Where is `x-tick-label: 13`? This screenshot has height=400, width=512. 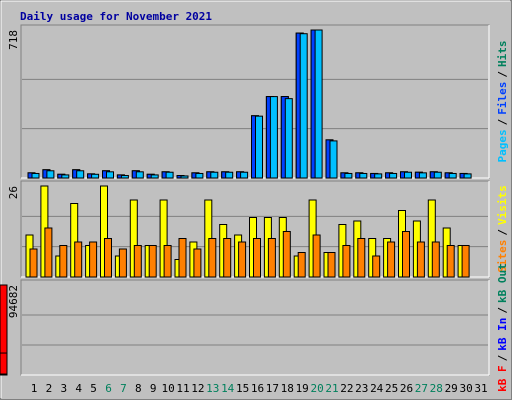 x-tick-label: 13 is located at coordinates (212, 388).